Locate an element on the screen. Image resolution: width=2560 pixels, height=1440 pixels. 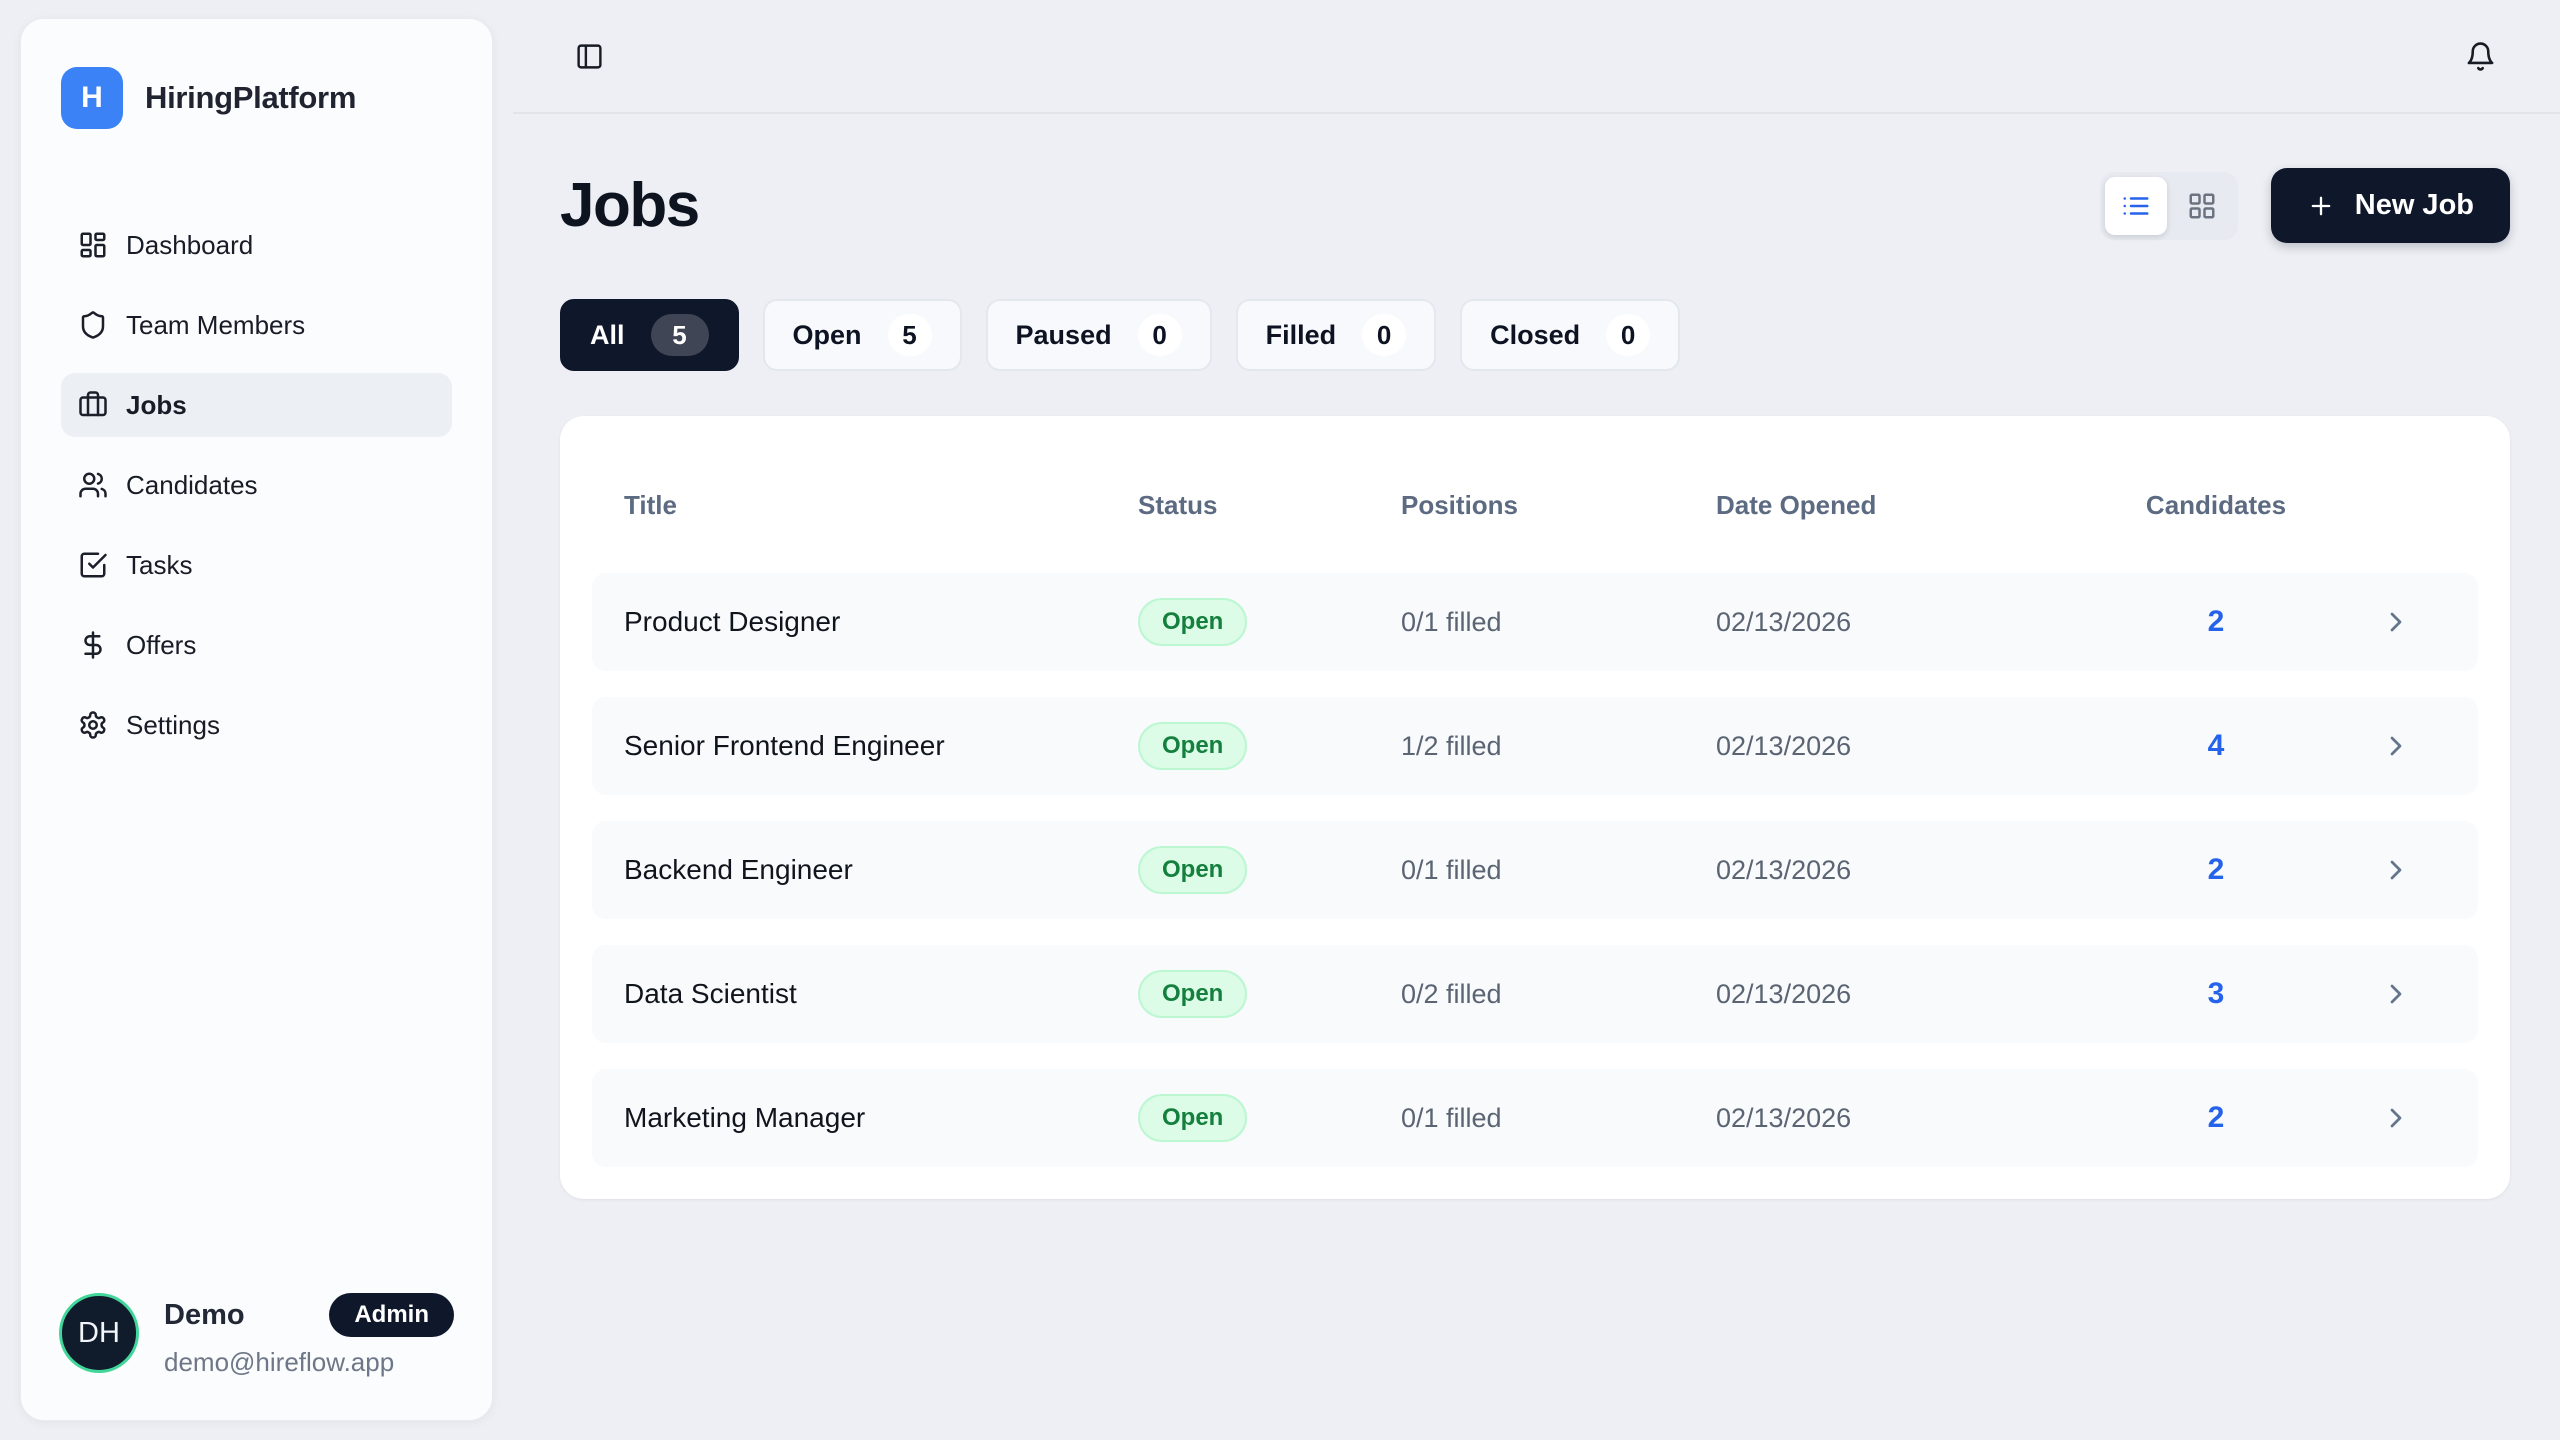
filter-tab-paused: Paused 0 is located at coordinates (1098, 335).